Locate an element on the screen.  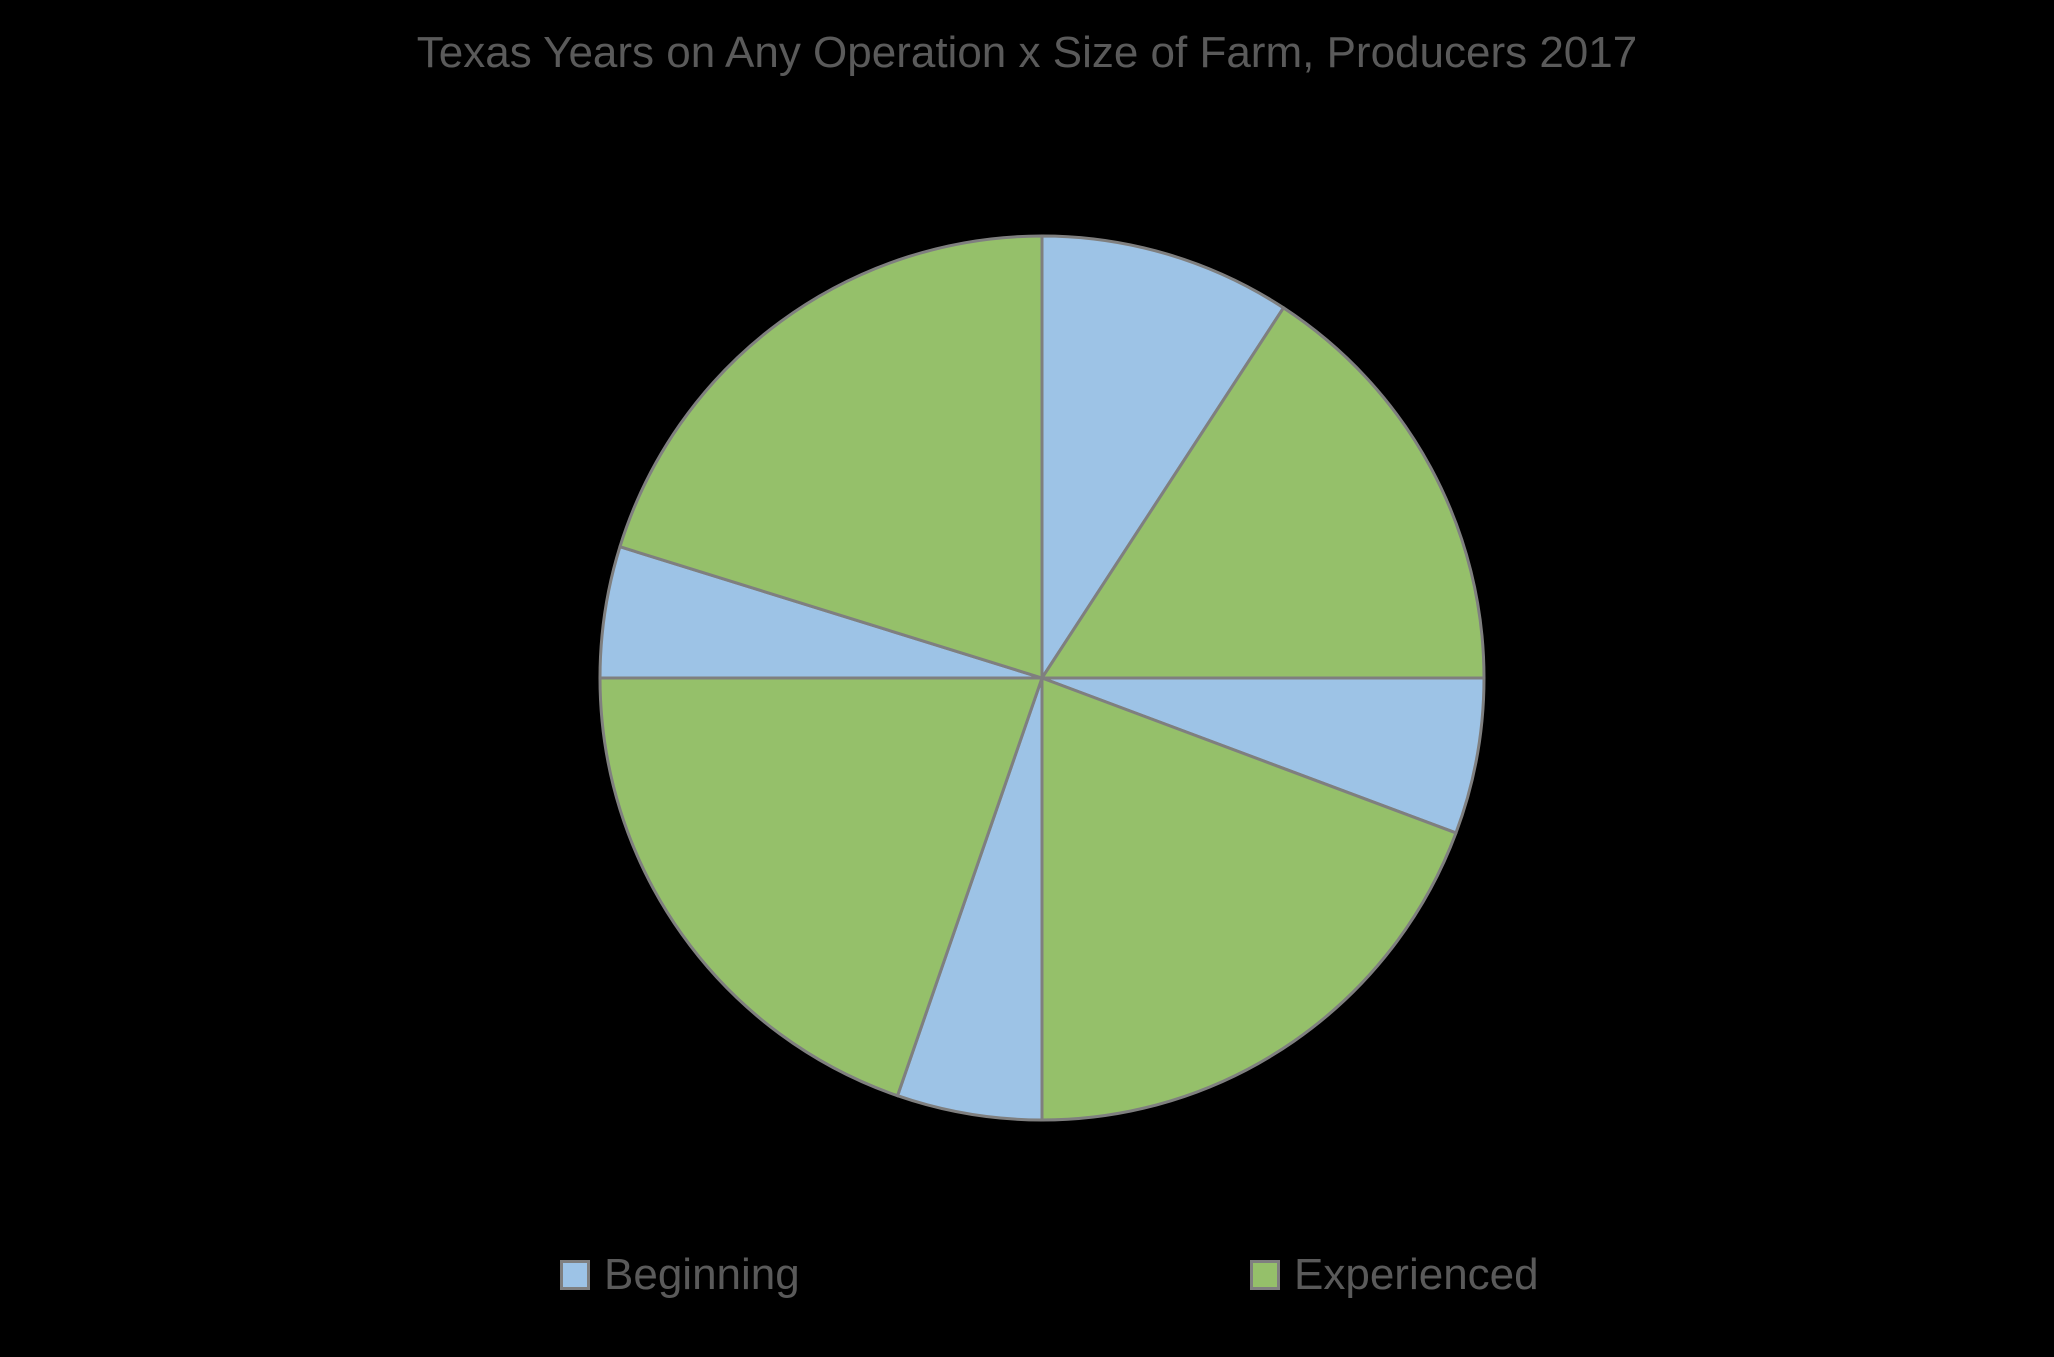
legend-item-beginning: Beginning is located at coordinates (680, 1275).